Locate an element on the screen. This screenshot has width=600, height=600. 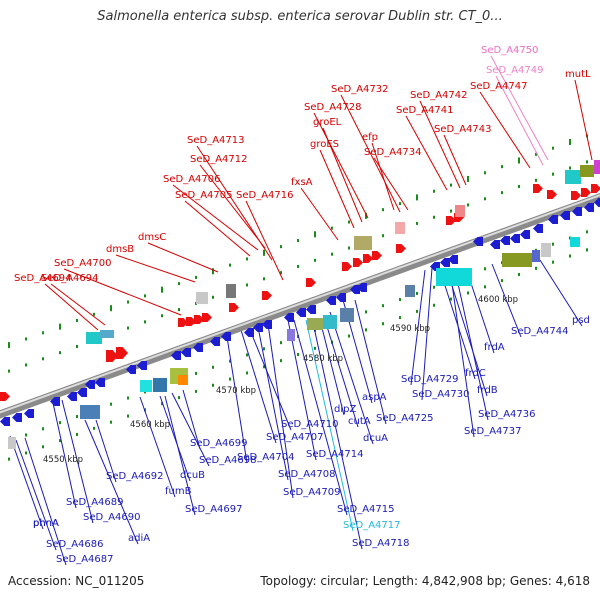
reverse-gene-label: dcuB is located at coordinates (192, 475).